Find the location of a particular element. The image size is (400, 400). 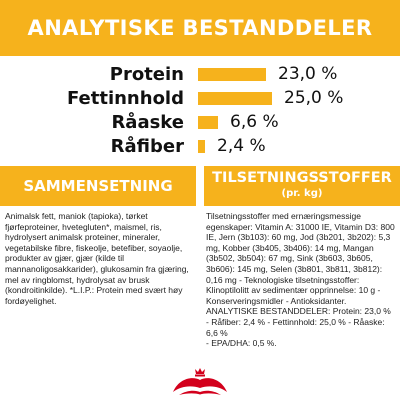

analysis-name: Råfiber is located at coordinates (147, 146).